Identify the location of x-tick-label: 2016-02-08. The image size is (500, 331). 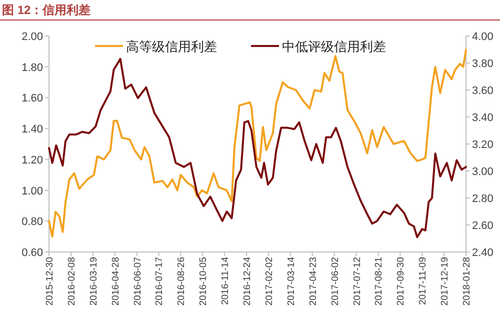
(72, 281).